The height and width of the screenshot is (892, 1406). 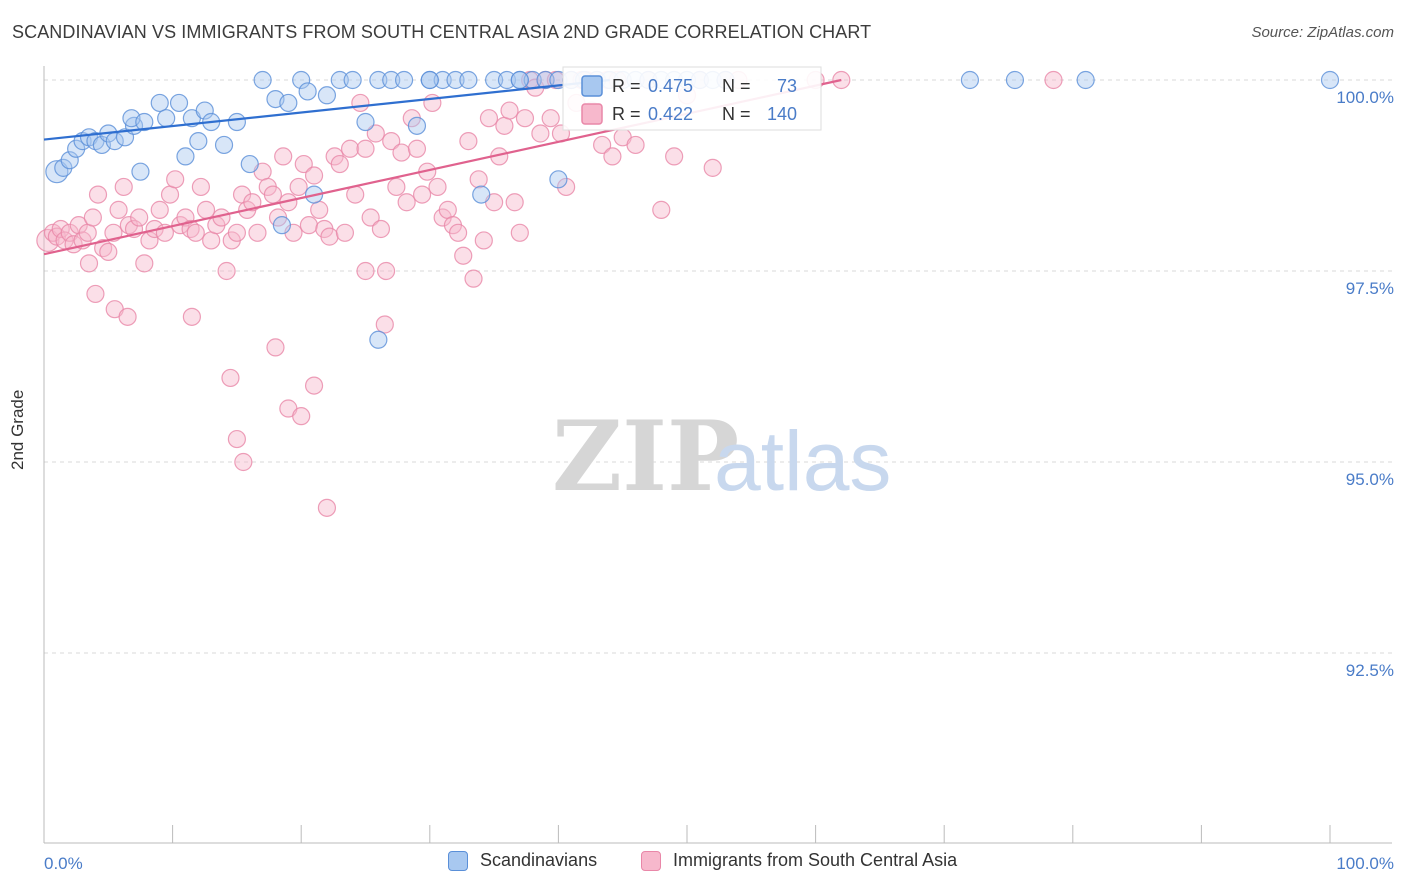 I want to click on legend-item-scandinavians: Scandinavians, so click(x=522, y=860).